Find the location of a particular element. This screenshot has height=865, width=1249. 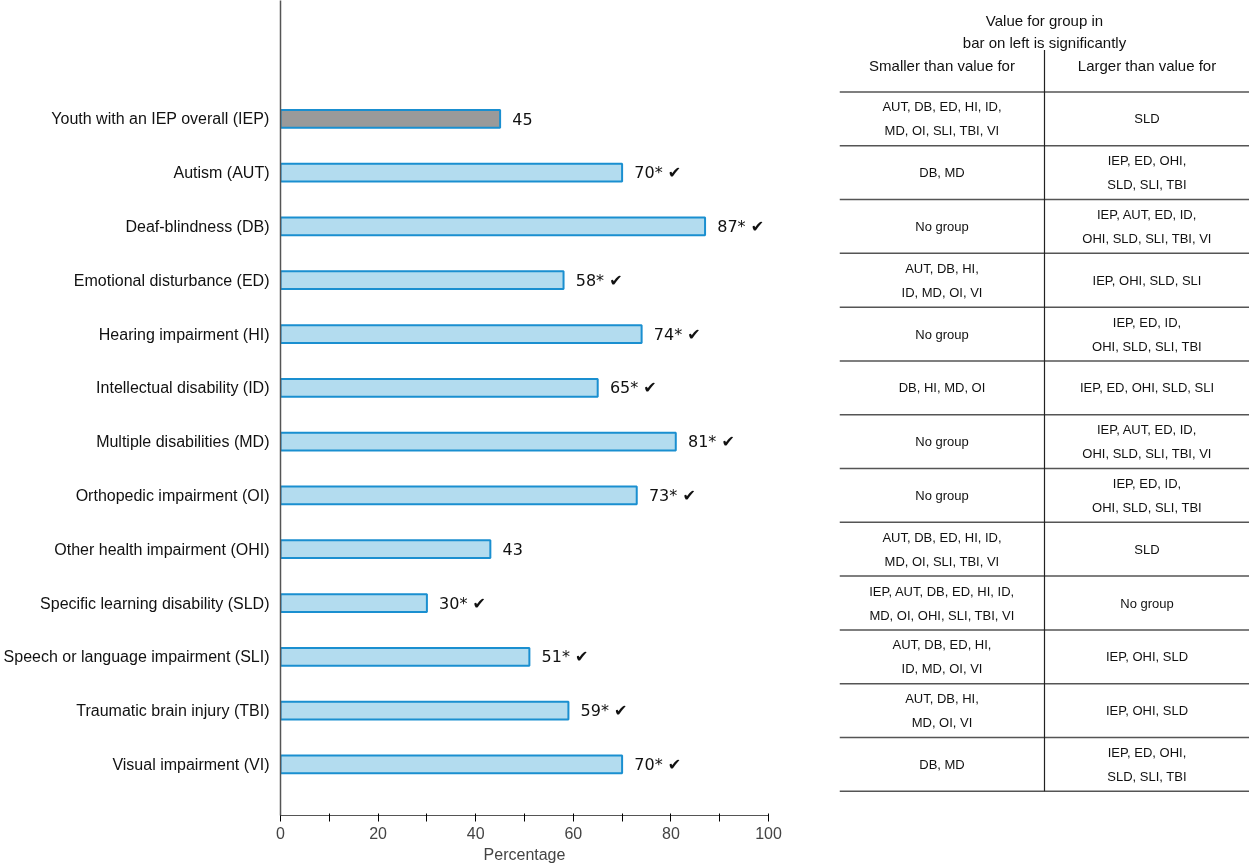

y-tick-label: Specific learning disability (SLD) is located at coordinates (155, 603).